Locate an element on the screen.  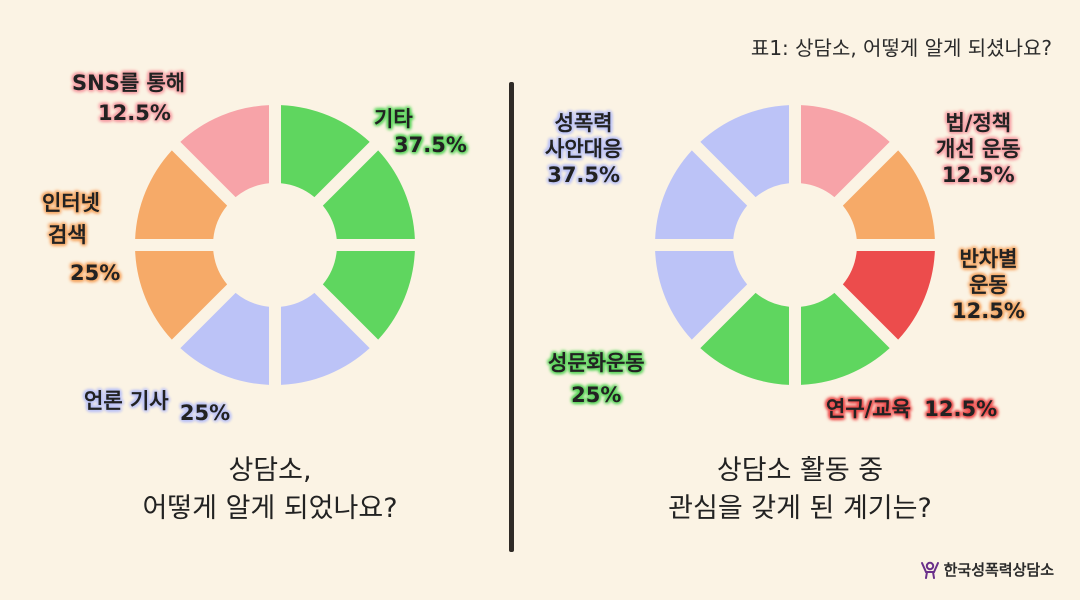
chart-1-title-line-2: 어떻게 알게 되었나요? is located at coordinates (270, 508).